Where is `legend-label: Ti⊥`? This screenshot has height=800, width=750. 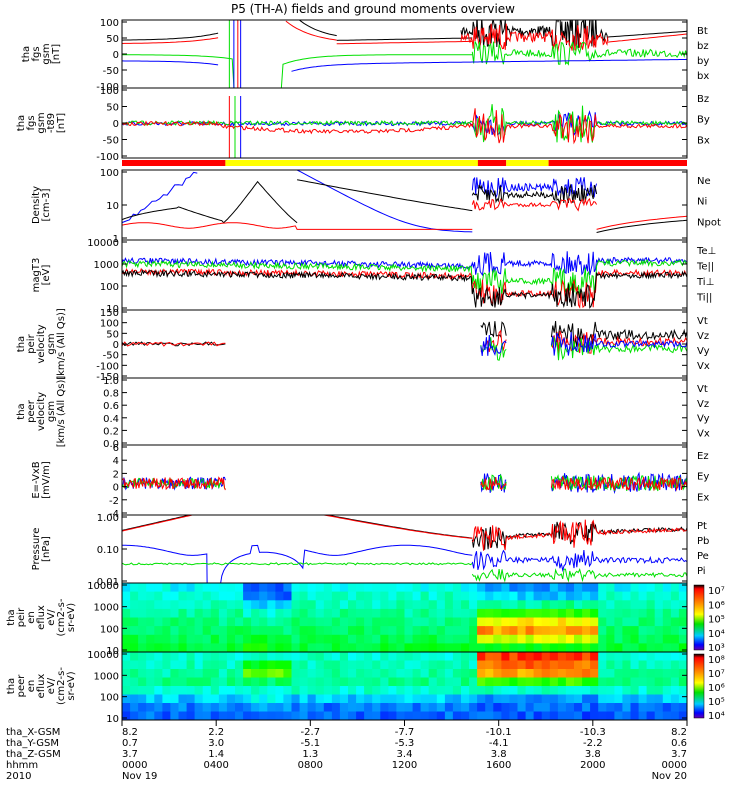
legend-label: Ti⊥ is located at coordinates (705, 282).